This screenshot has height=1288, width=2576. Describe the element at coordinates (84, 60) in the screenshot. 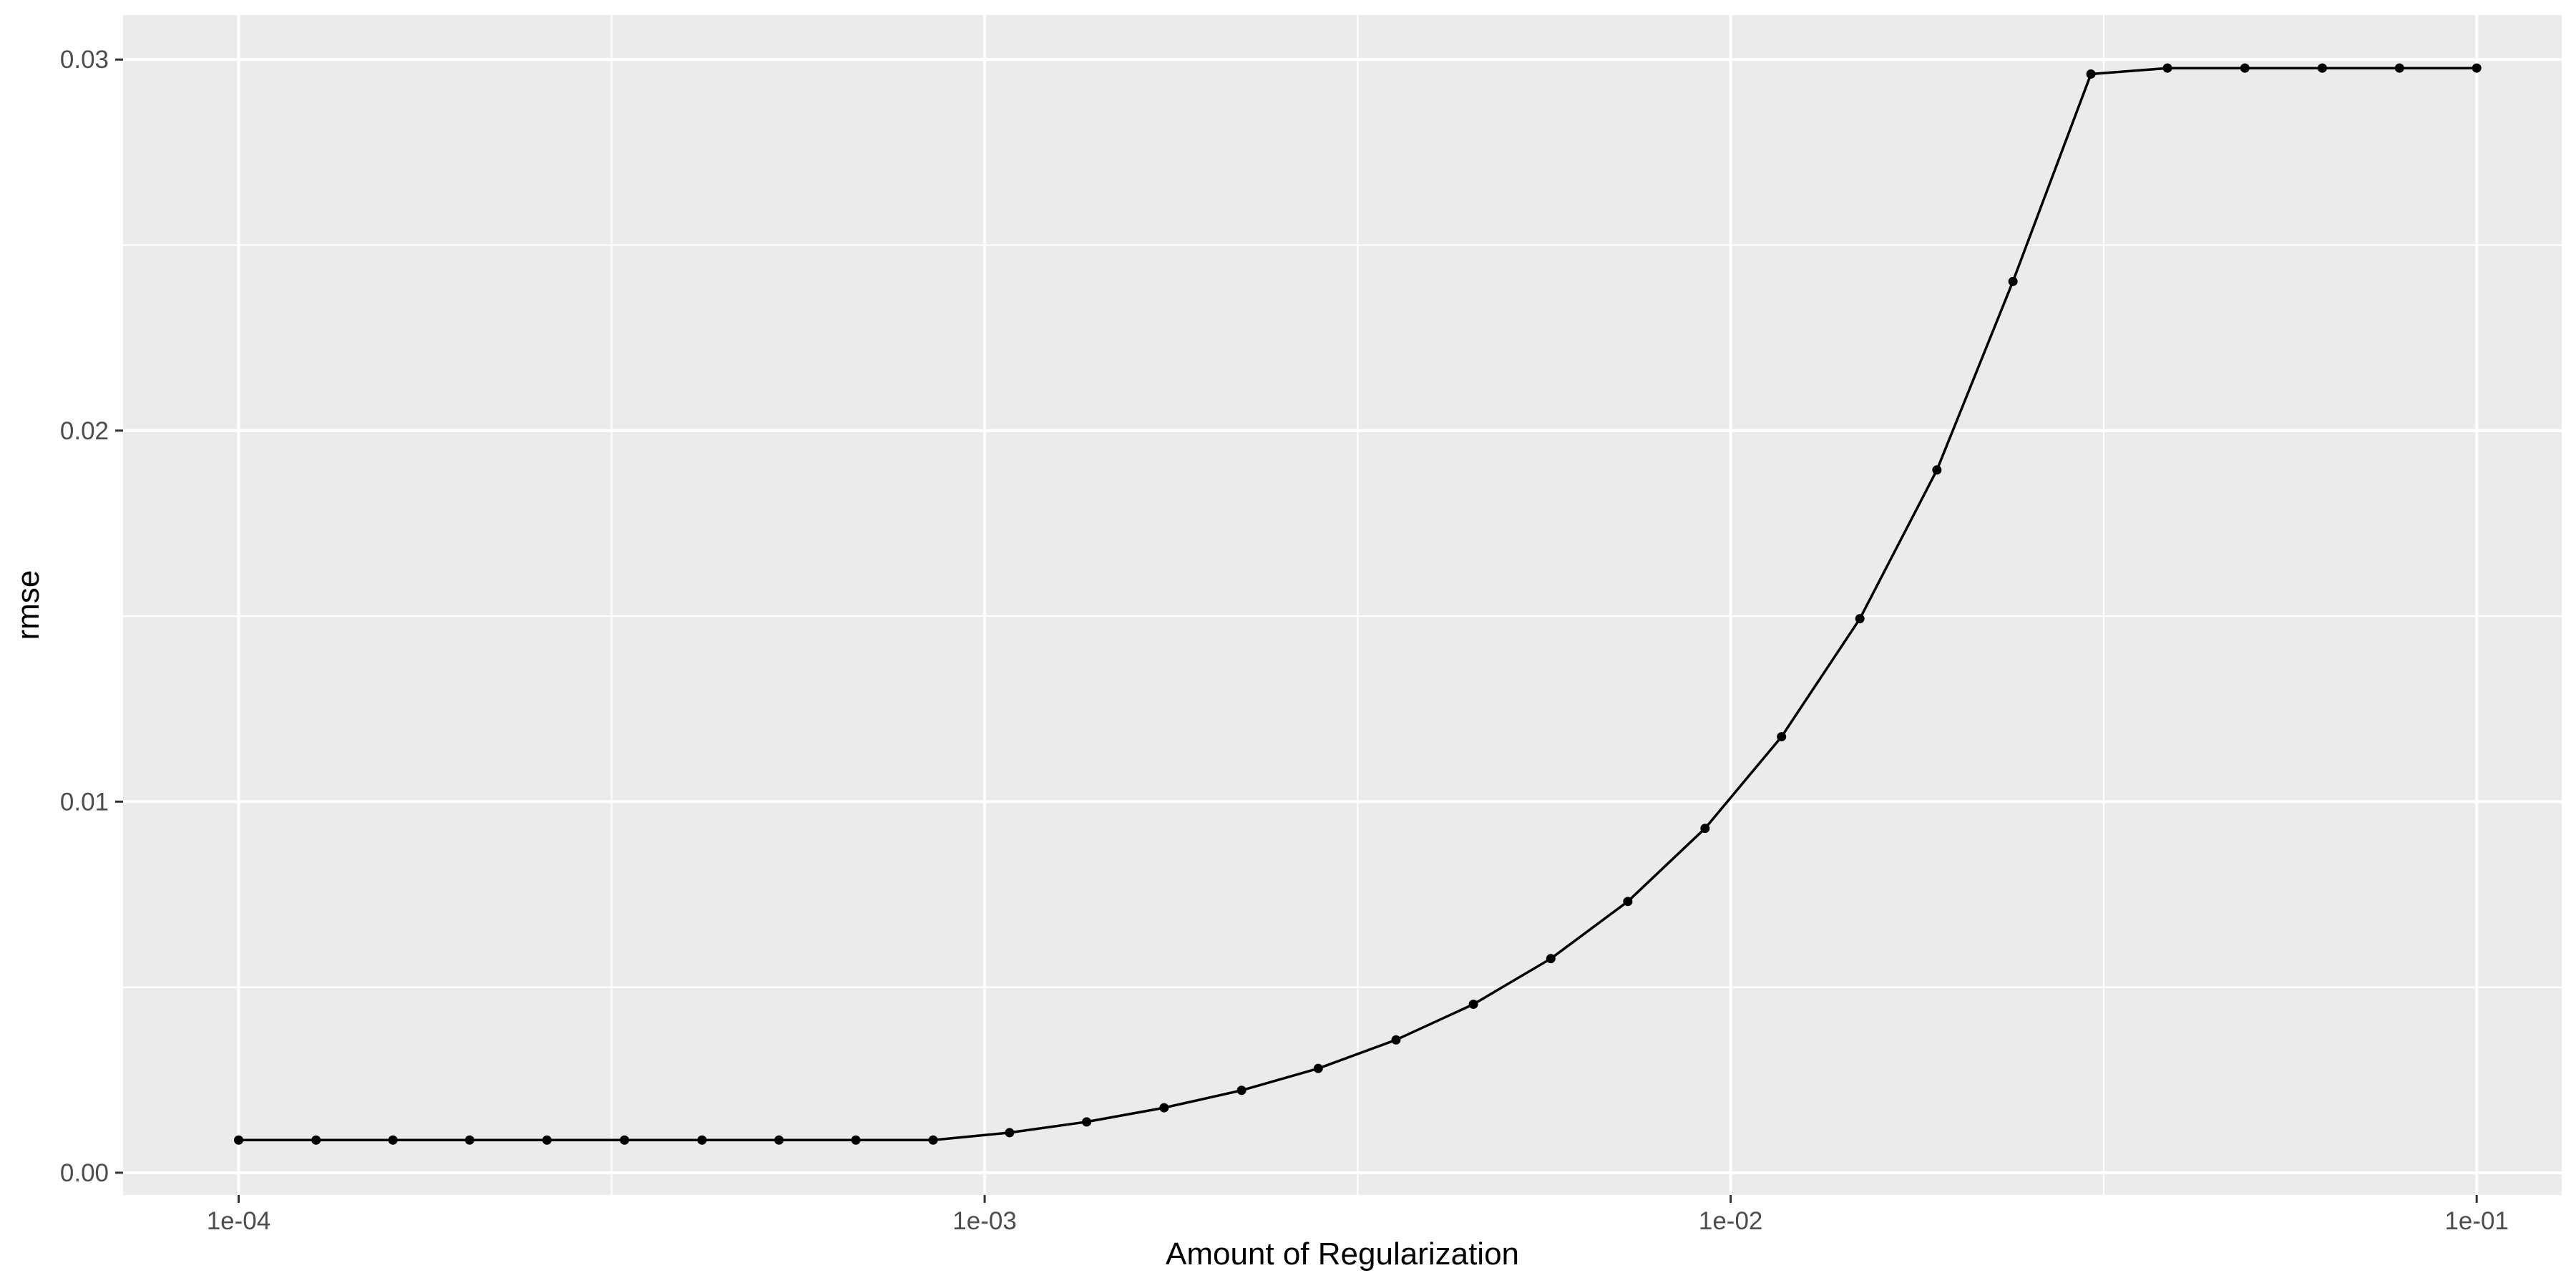

I see `y-tick-label: 0.03` at that location.